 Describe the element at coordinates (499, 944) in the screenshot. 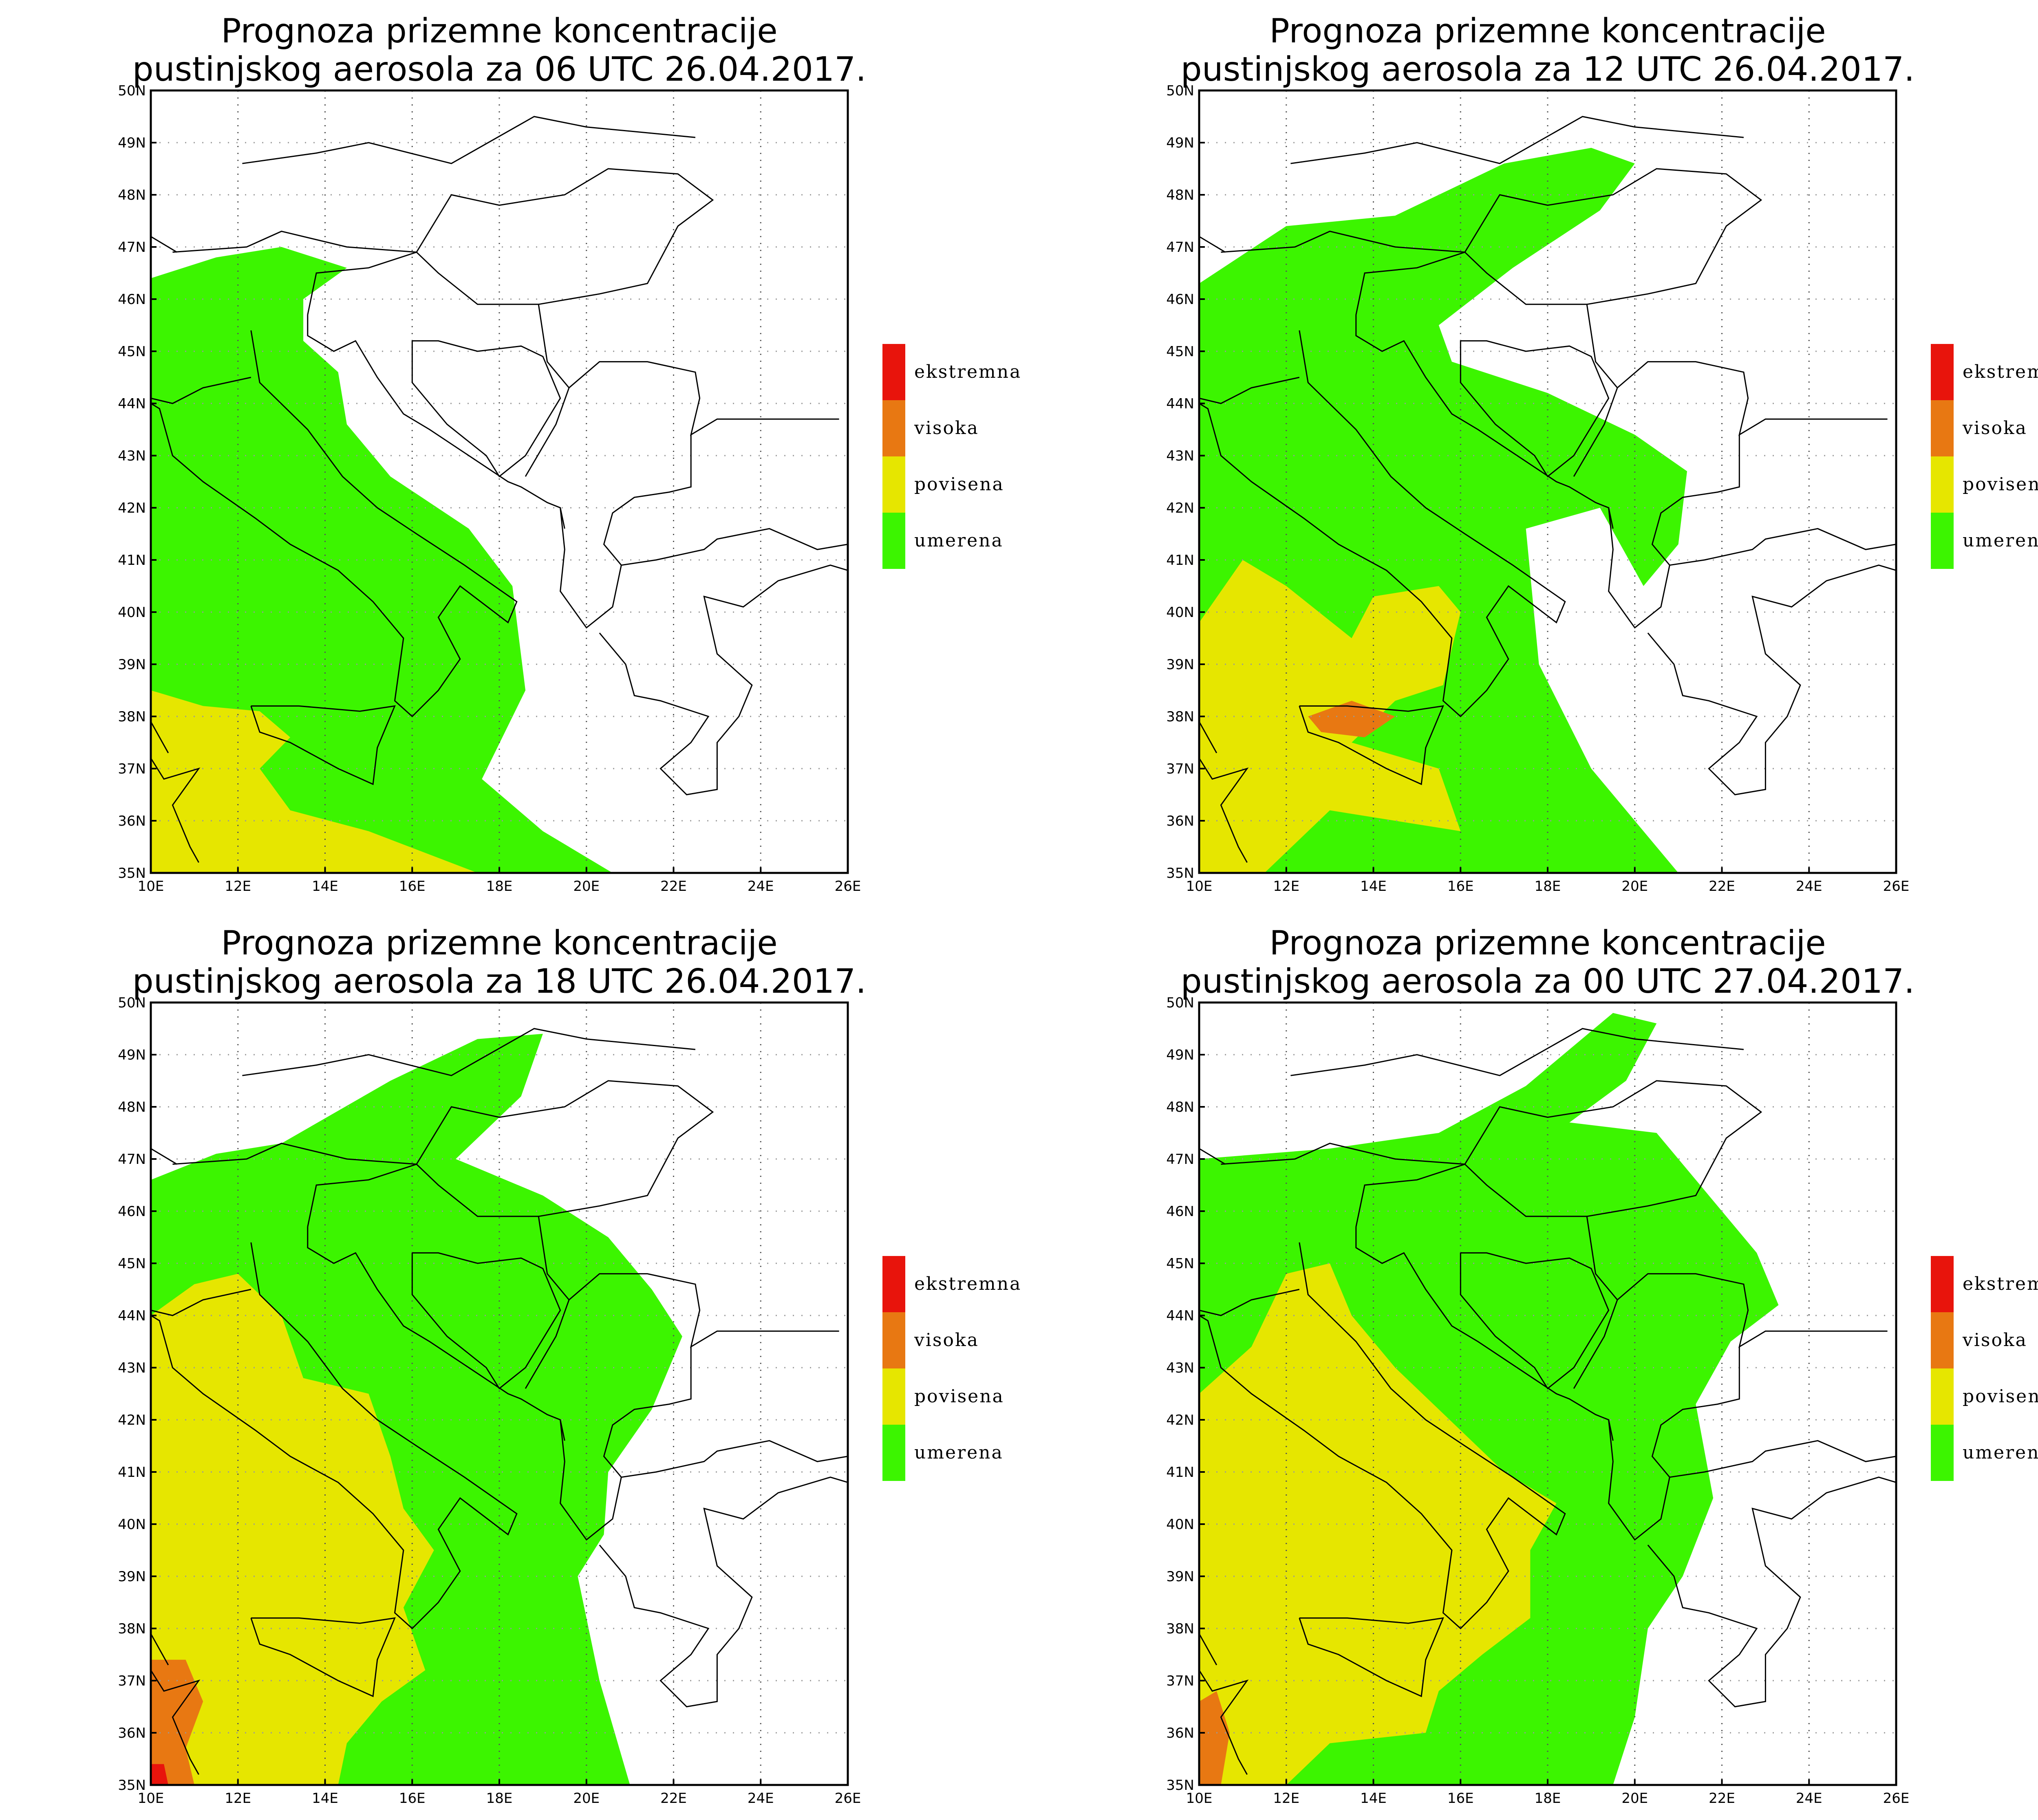

I see `panel-title-line1: Prognoza prizemne koncentracije` at that location.